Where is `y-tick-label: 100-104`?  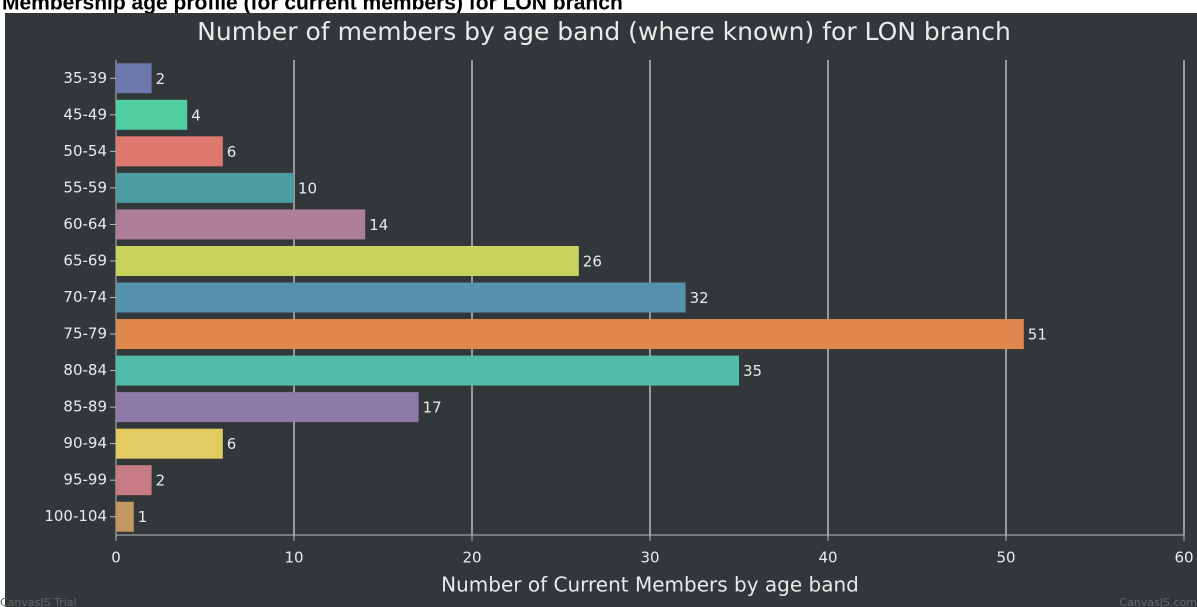
y-tick-label: 100-104 is located at coordinates (75, 516).